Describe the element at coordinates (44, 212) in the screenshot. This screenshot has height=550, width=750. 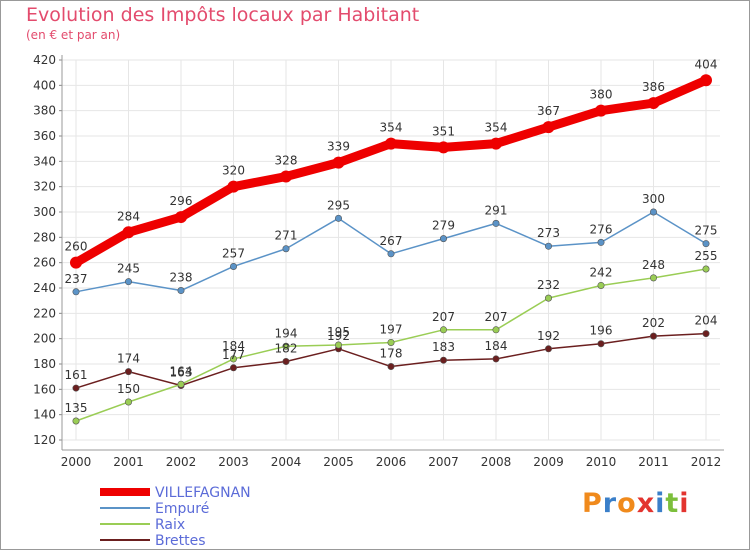
I see `y-tick-label: 300` at that location.